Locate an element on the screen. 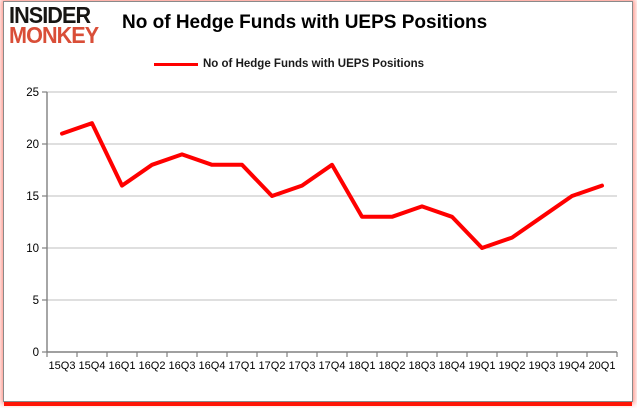 This screenshot has height=408, width=637. x-axis-label: 16Q2 is located at coordinates (152, 366).